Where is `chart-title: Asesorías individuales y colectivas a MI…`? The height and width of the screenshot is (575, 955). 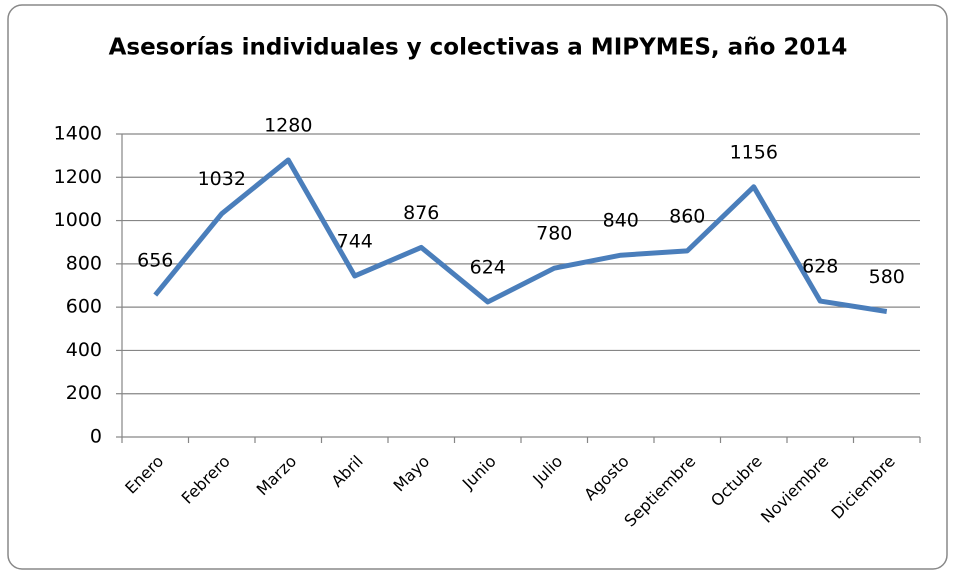
chart-title: Asesorías individuales y colectivas a MI… is located at coordinates (478, 48).